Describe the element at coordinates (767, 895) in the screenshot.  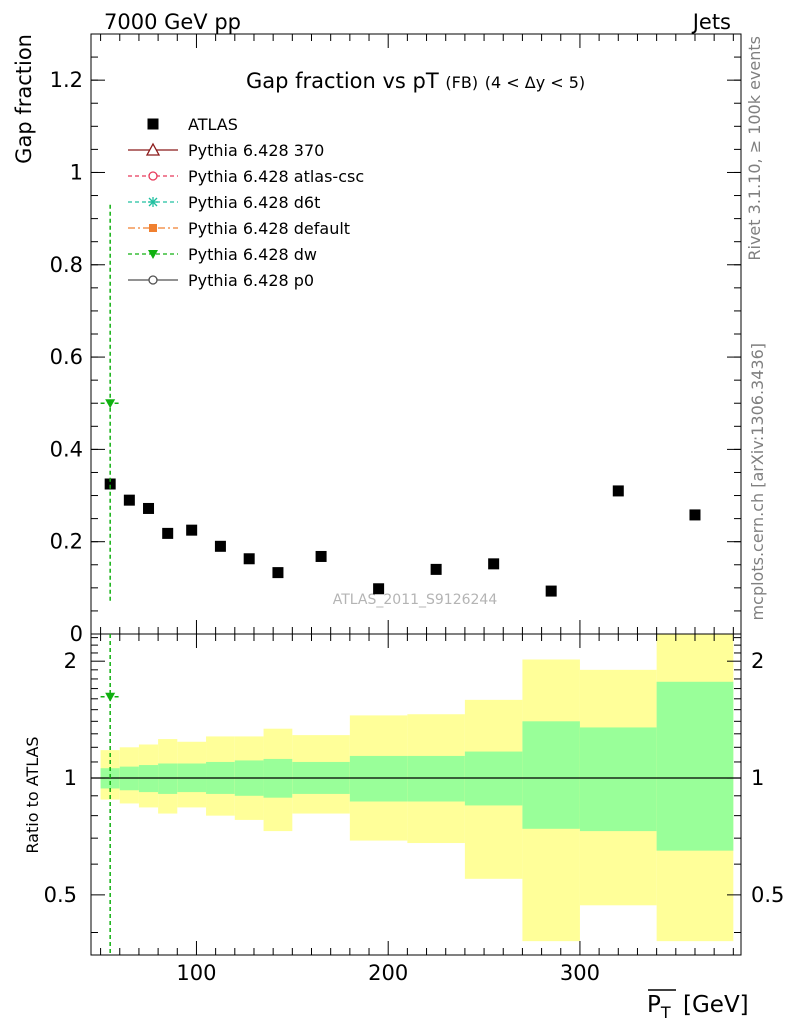
I see `ratio-y-tick-label-right: 0.5` at that location.